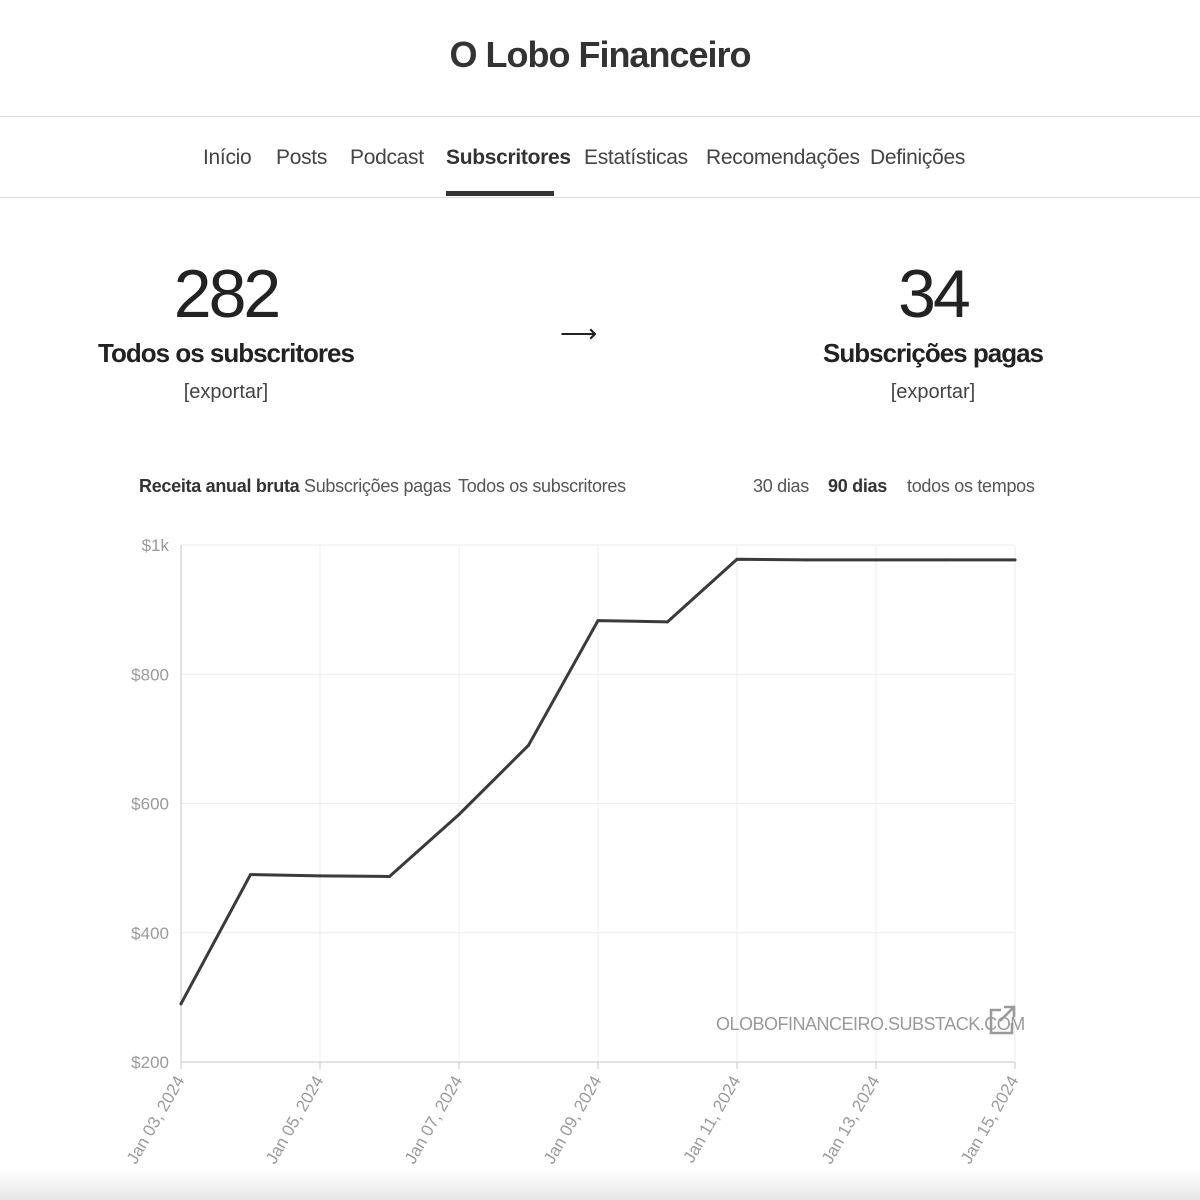 The image size is (1200, 1200). I want to click on y-tick-label: $600, so click(150, 804).